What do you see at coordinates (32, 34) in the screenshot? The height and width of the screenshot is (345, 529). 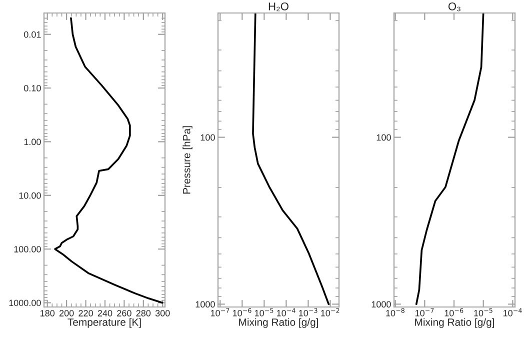 I see `y-tick-label: 0.01` at bounding box center [32, 34].